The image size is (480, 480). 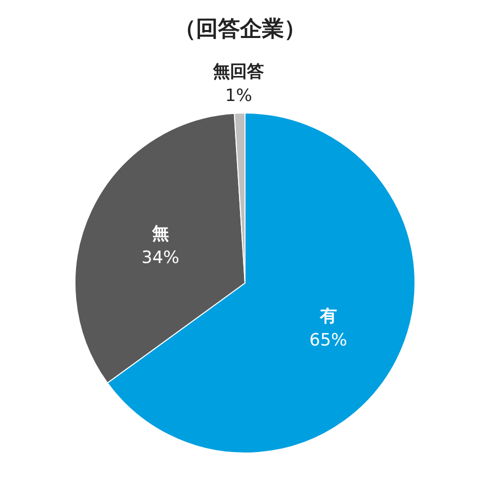 What do you see at coordinates (238, 96) in the screenshot?
I see `data-label: 1%` at bounding box center [238, 96].